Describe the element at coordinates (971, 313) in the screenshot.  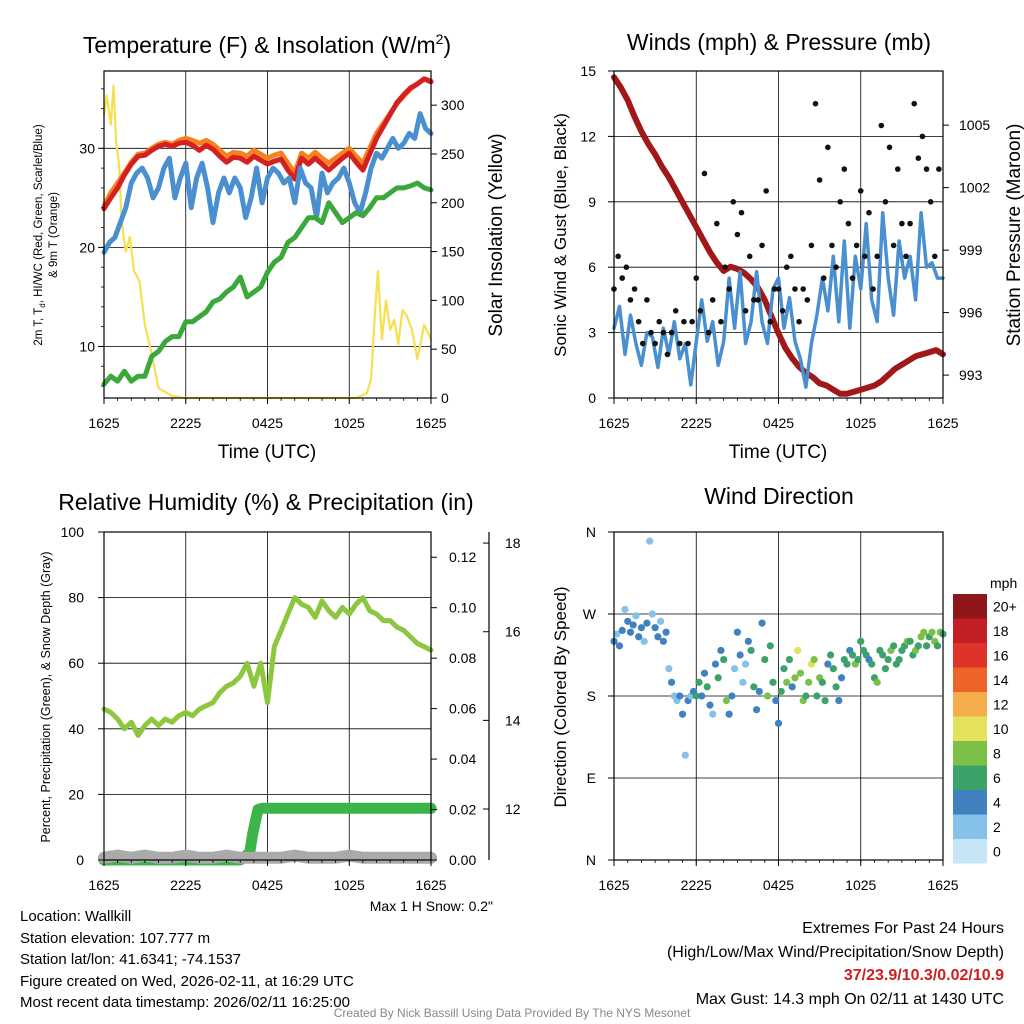
I see `y-tick-label-right: 996` at that location.